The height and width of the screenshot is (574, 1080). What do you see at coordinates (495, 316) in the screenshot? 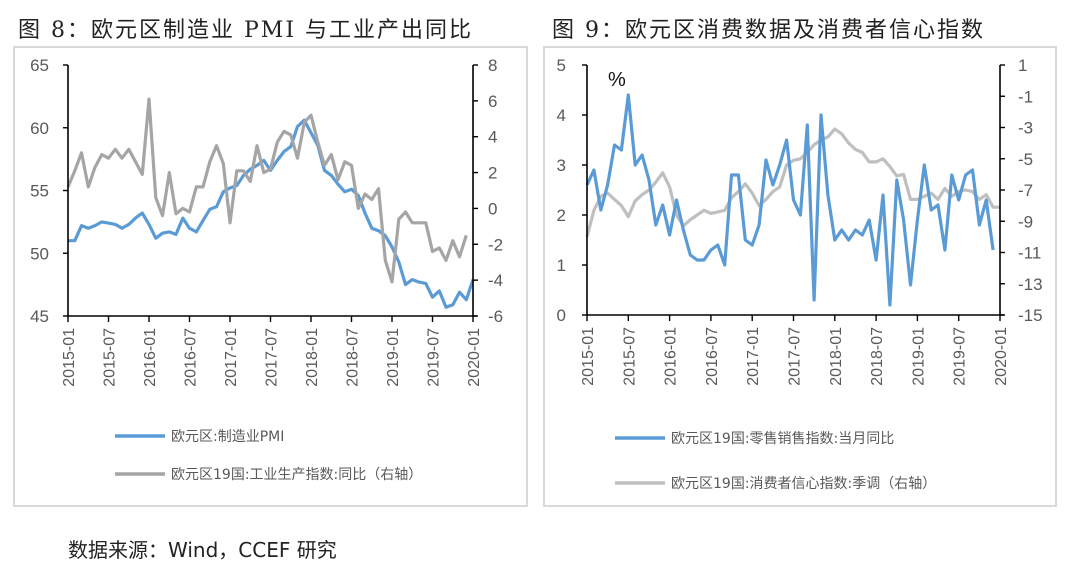
I see `right-y-tick-label: -6` at bounding box center [495, 316].